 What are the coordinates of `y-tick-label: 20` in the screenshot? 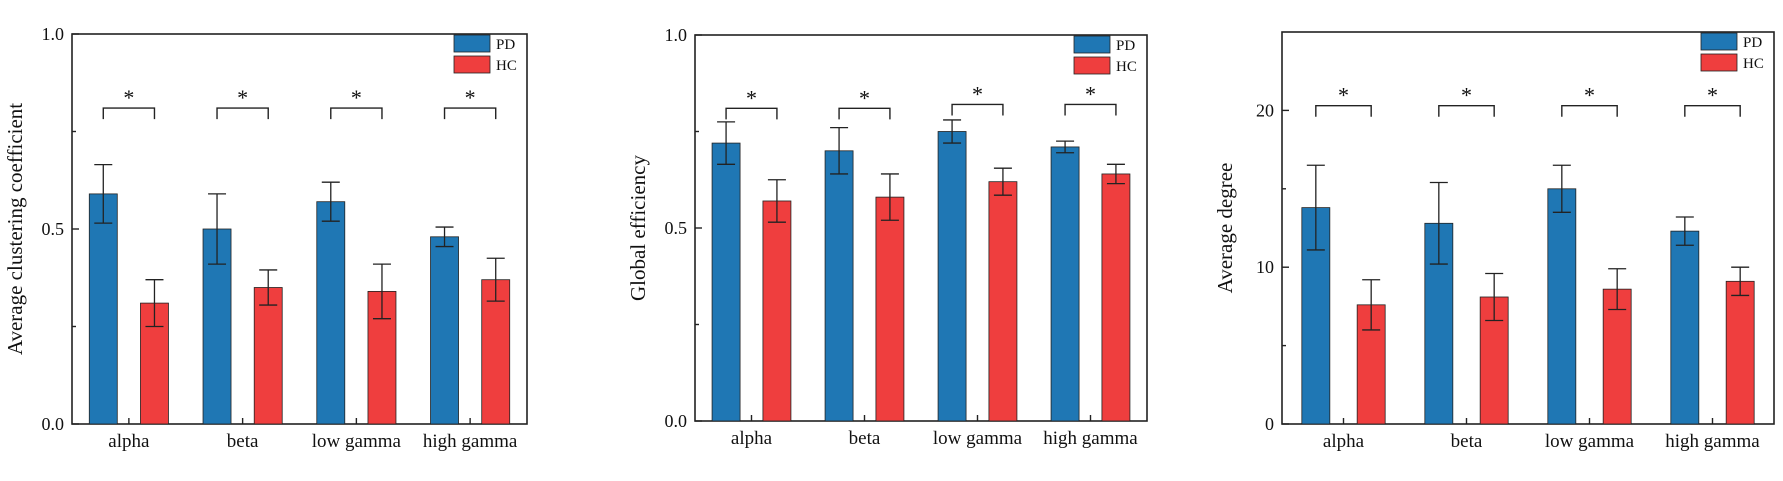 It's located at (1265, 110).